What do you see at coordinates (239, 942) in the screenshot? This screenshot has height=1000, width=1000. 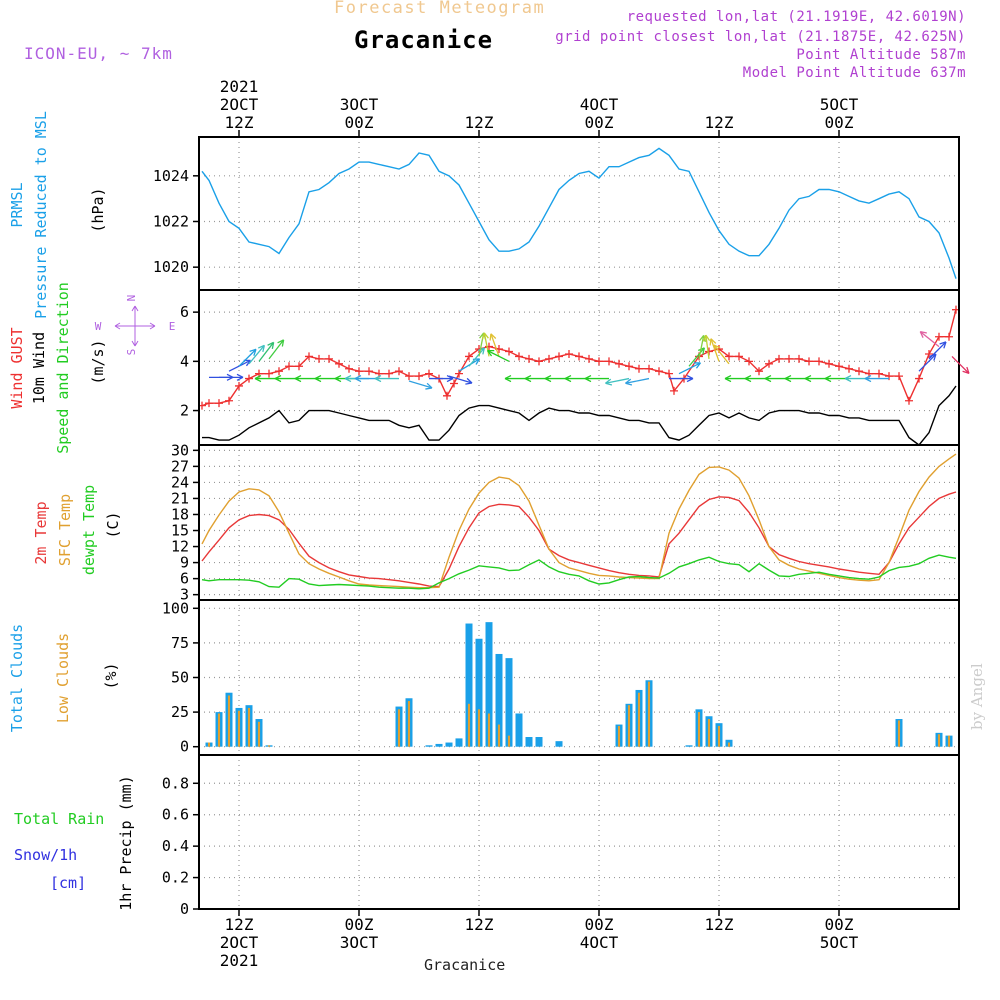 I see `bottom-tick-label: 2OCT` at bounding box center [239, 942].